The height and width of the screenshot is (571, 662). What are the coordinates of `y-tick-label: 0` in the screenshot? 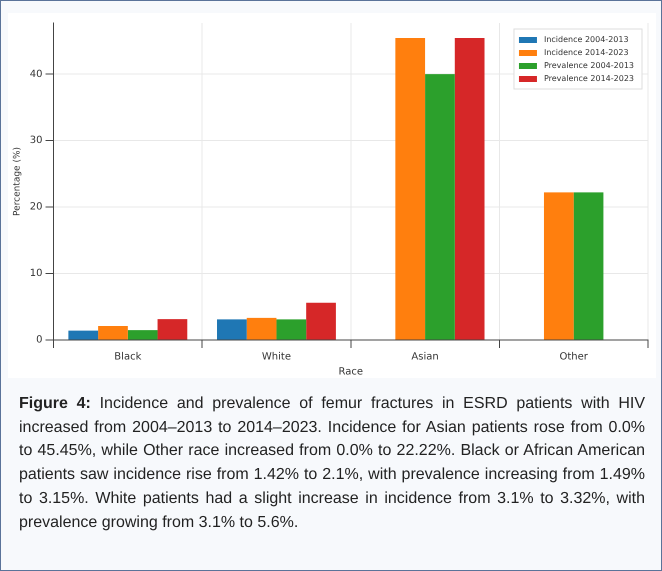 It's located at (39, 340).